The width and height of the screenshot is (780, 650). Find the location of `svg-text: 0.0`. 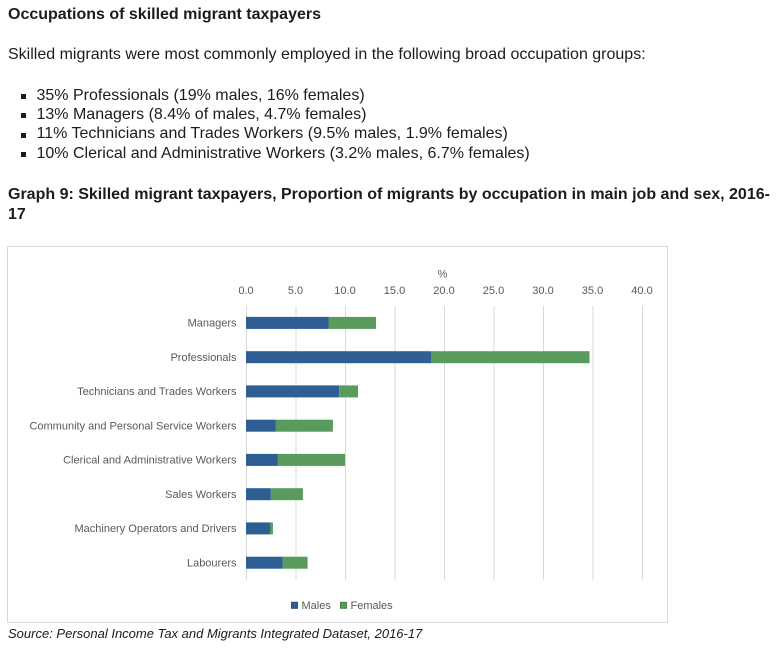

svg-text: 0.0 is located at coordinates (245, 291).